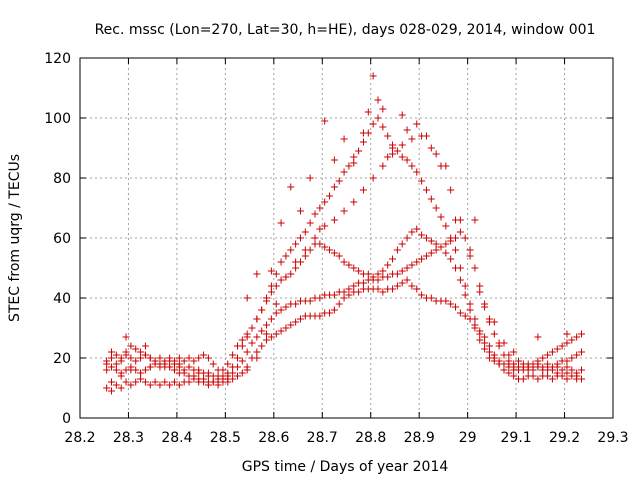  Describe the element at coordinates (345, 467) in the screenshot. I see `x-axis-label: GPS time / Days of year 2014` at that location.